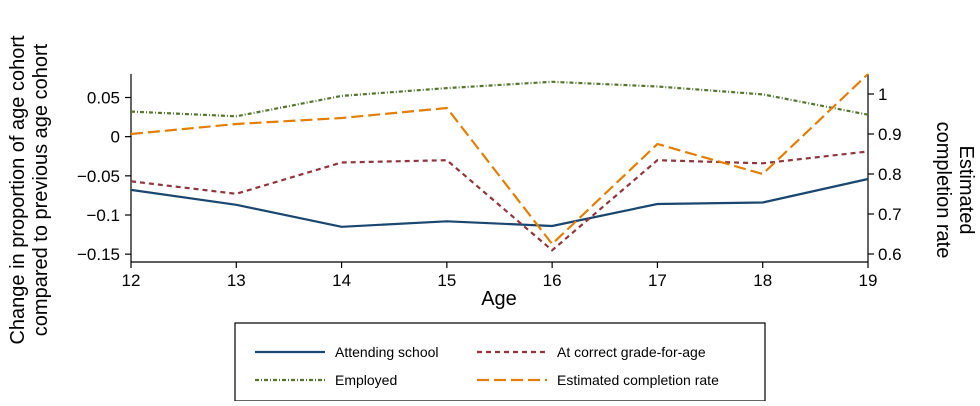  What do you see at coordinates (103, 215) in the screenshot?
I see `y-tick-label: −0.1` at bounding box center [103, 215].